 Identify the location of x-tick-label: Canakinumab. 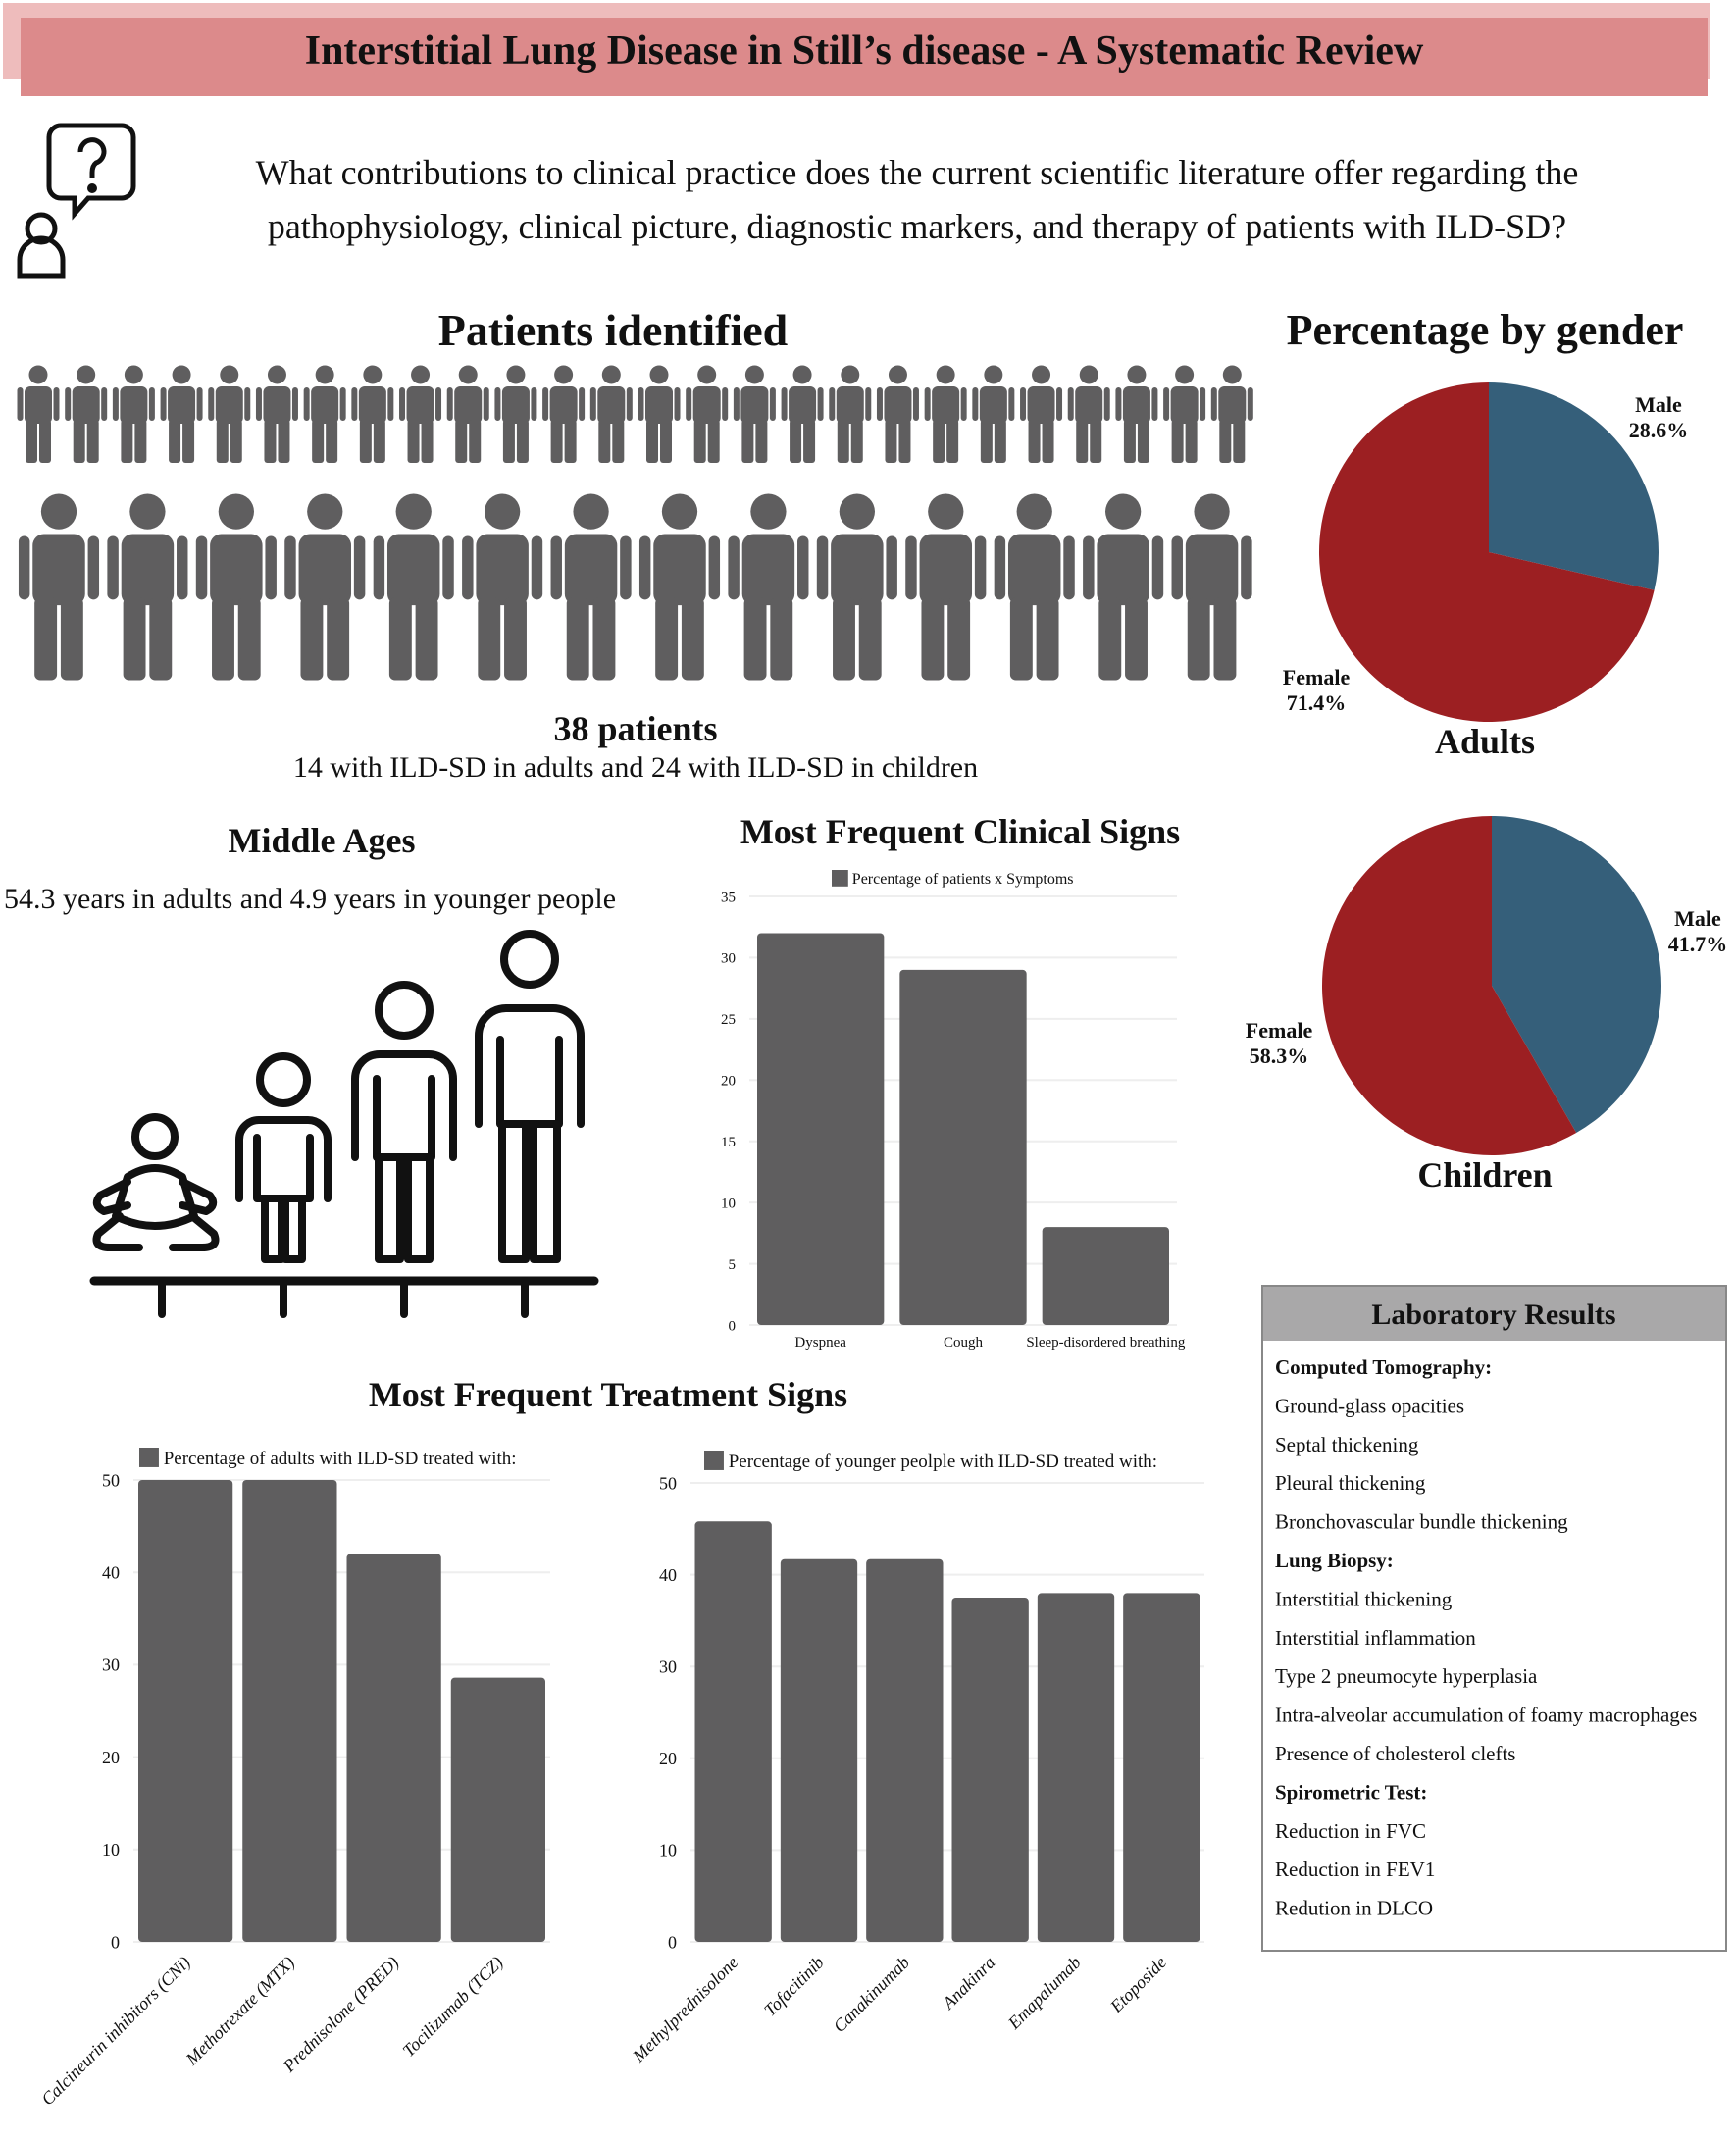
(872, 1995).